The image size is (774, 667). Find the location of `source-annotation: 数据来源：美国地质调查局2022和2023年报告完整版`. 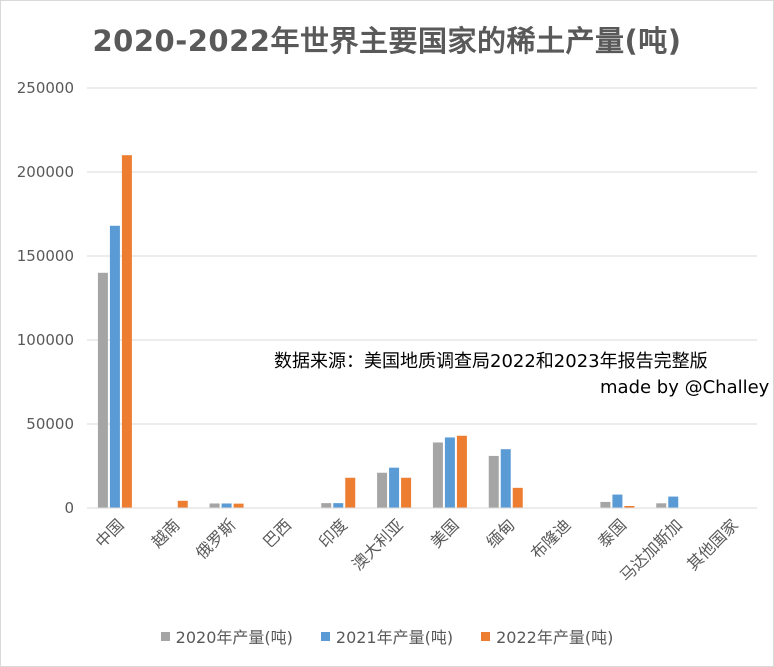

source-annotation: 数据来源：美国地质调查局2022和2023年报告完整版 is located at coordinates (491, 361).